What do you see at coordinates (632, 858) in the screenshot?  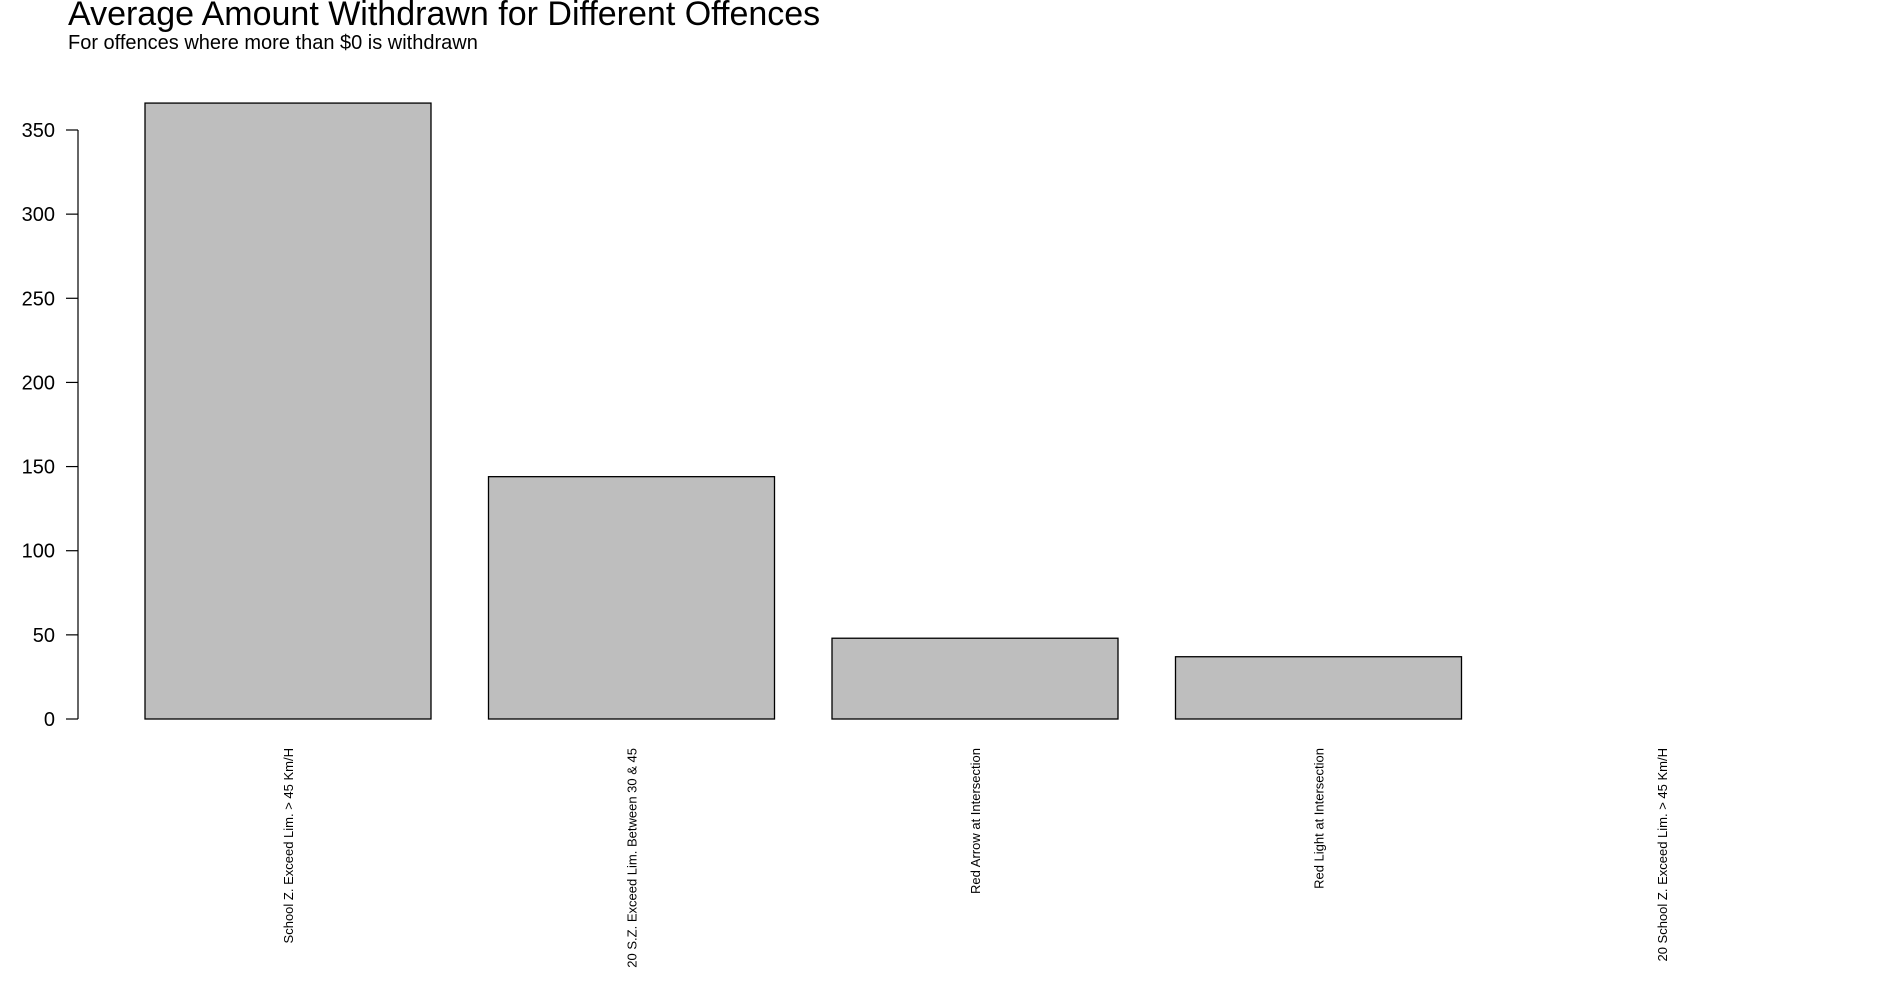 I see `x-category-label: 20 S.Z. Exceed Lim. Between 30 & 45` at bounding box center [632, 858].